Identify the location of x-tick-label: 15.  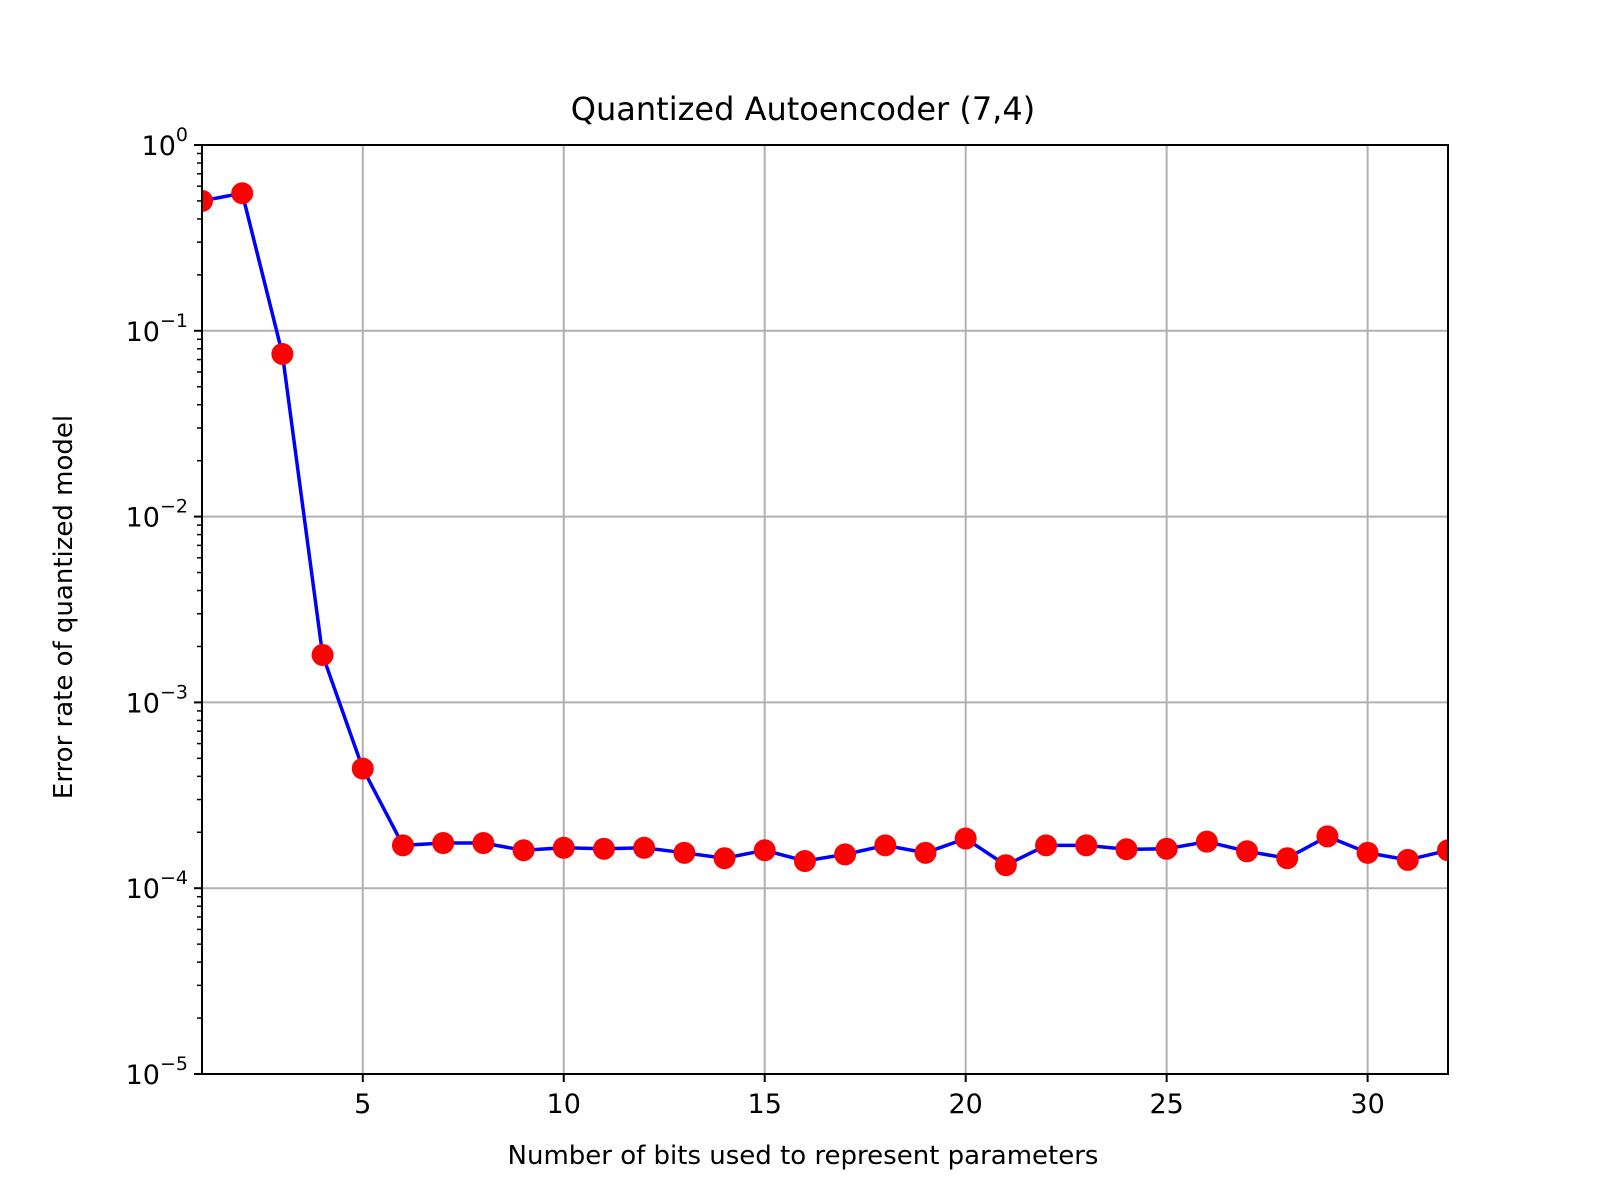
(765, 1104).